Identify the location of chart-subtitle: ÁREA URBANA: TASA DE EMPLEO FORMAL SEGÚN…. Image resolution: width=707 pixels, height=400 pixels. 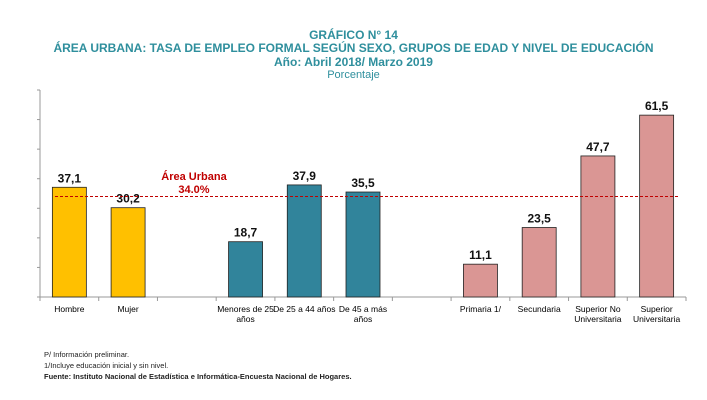
(353, 48).